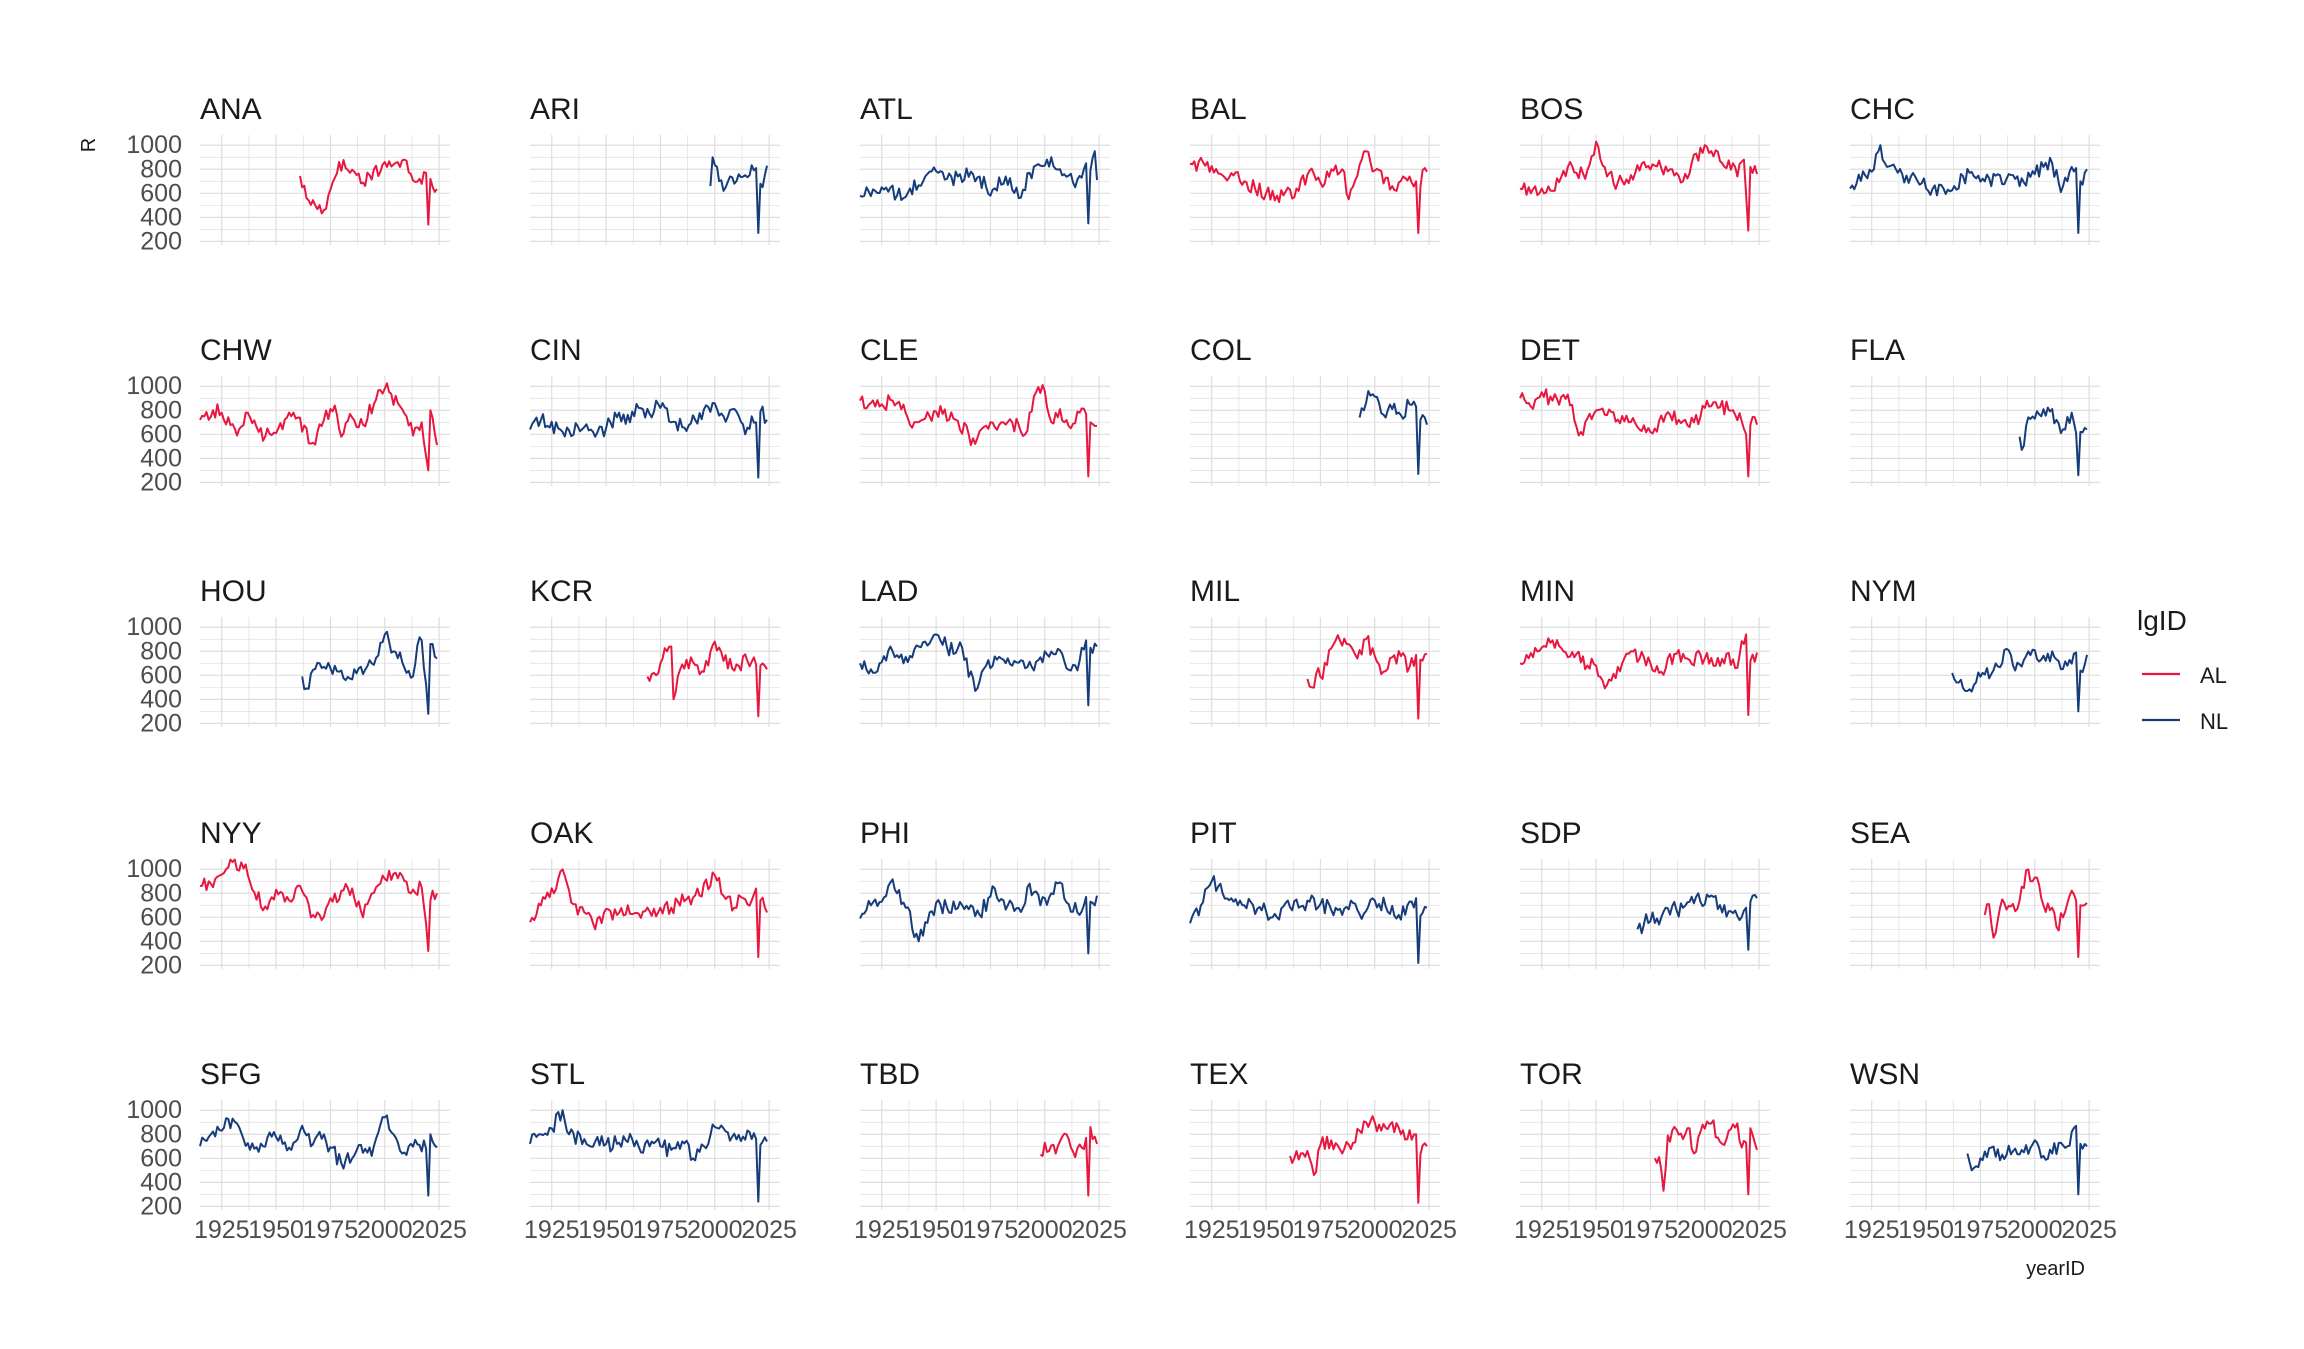 This screenshot has width=2304, height=1349. I want to click on panel-title-wsn: WSN, so click(1885, 1074).